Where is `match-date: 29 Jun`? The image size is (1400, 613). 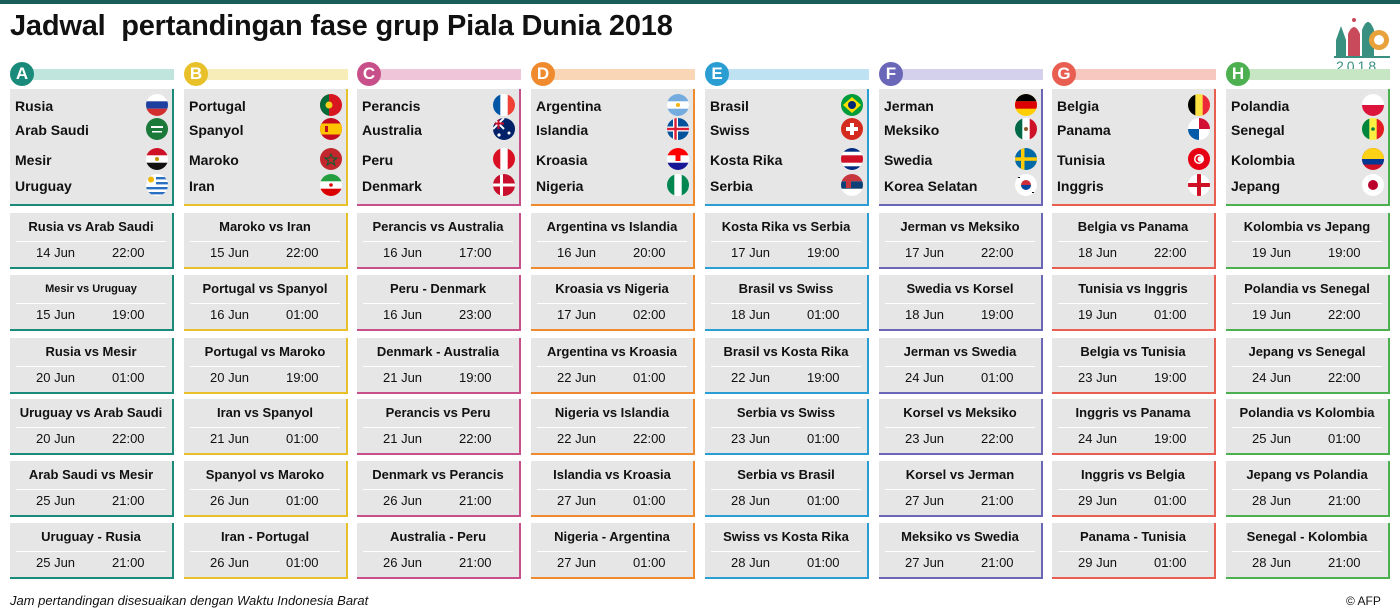 match-date: 29 Jun is located at coordinates (1098, 562).